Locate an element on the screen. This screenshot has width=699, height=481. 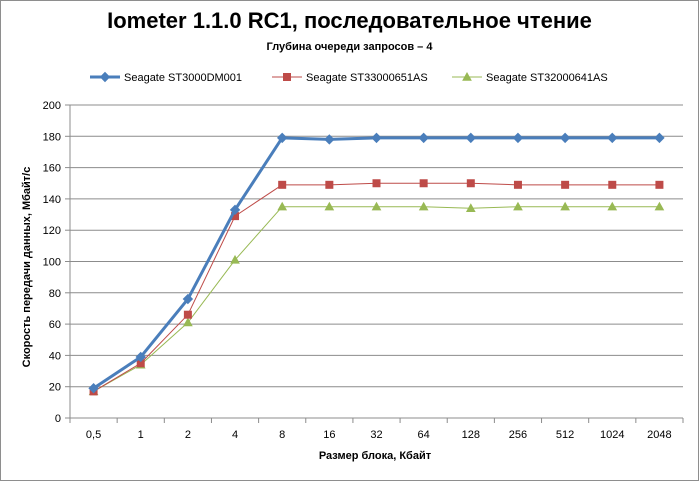
x-tick-label: 512 is located at coordinates (565, 435).